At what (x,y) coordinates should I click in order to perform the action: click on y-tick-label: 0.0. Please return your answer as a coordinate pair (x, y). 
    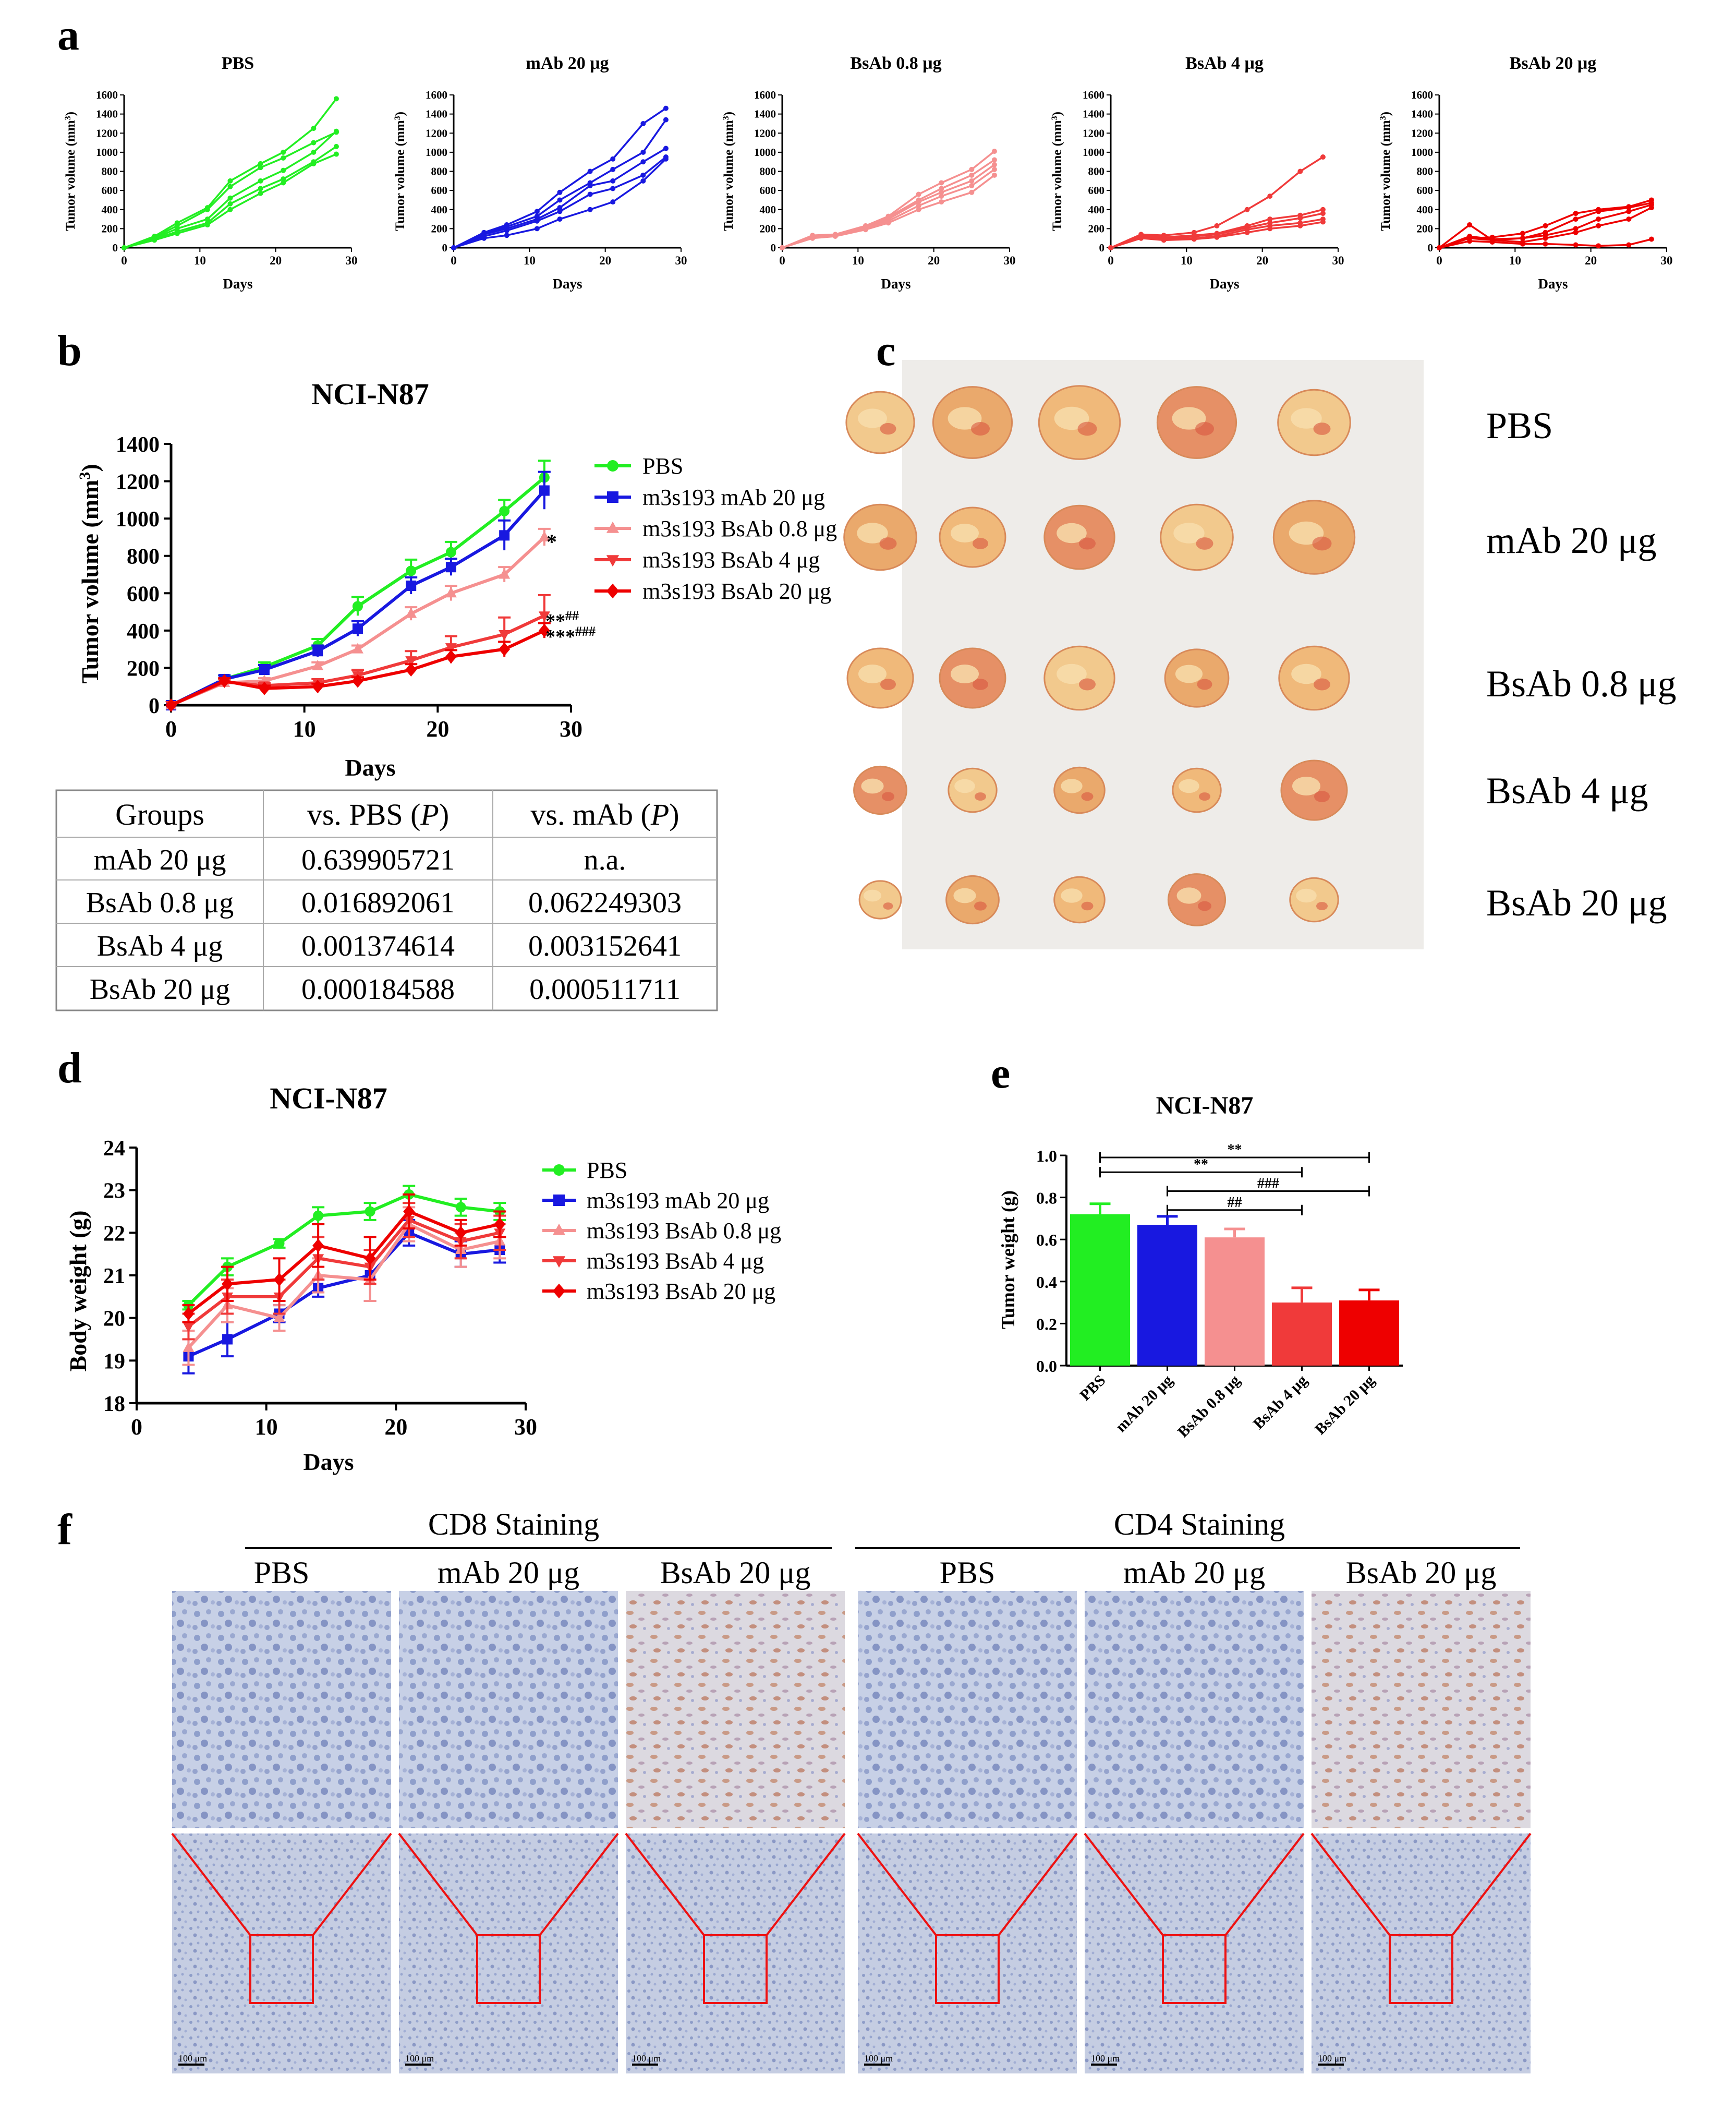
    Looking at the image, I should click on (1046, 1366).